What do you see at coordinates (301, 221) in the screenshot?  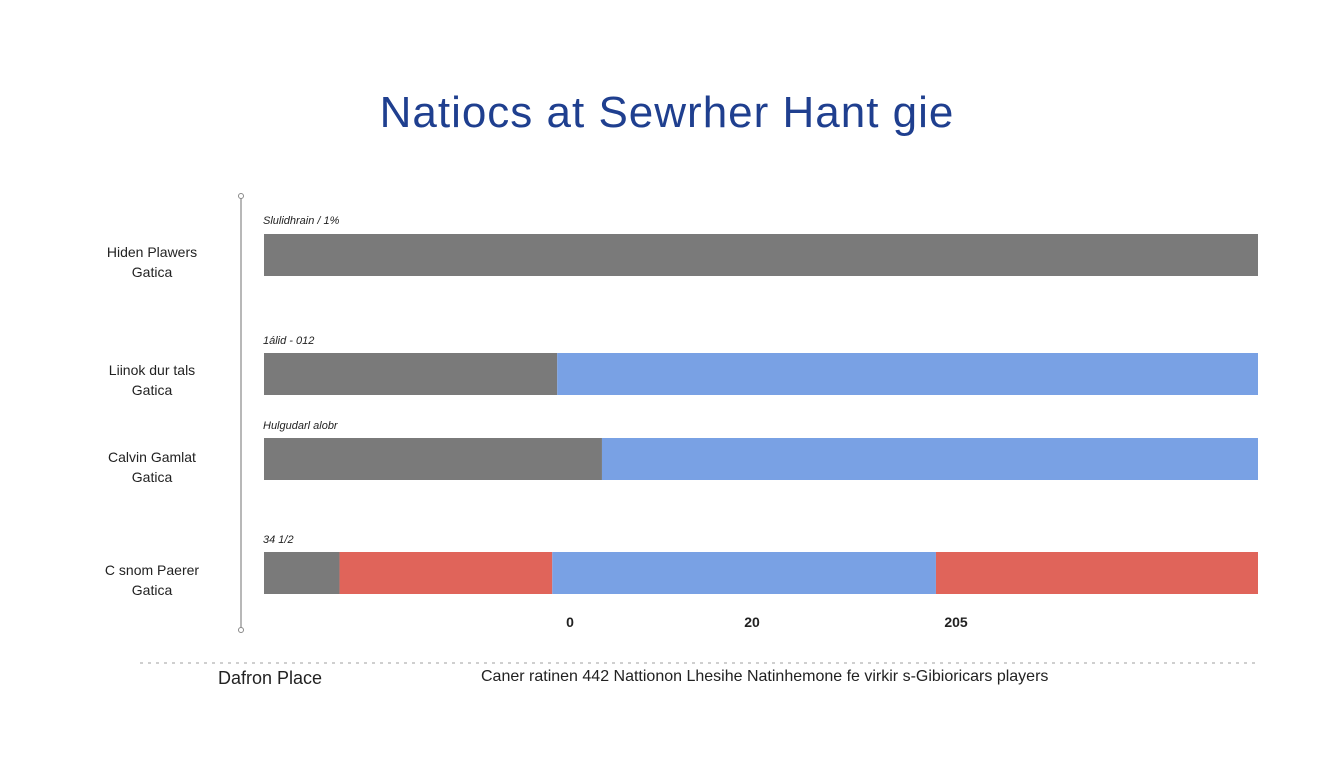 I see `bar-note-1: Slulidhrain / 1%` at bounding box center [301, 221].